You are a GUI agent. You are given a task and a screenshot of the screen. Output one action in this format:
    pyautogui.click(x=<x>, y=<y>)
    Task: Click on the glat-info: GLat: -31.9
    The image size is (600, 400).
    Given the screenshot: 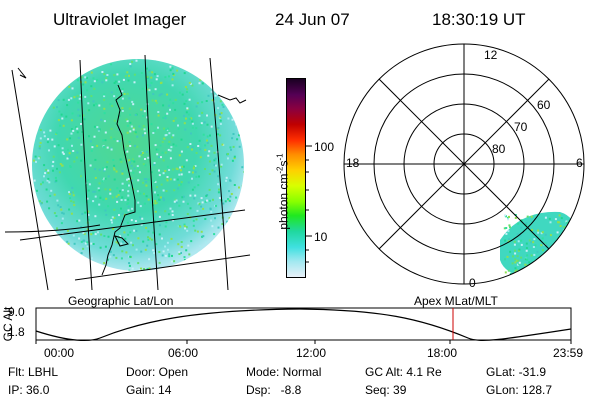 What is the action you would take?
    pyautogui.click(x=516, y=372)
    